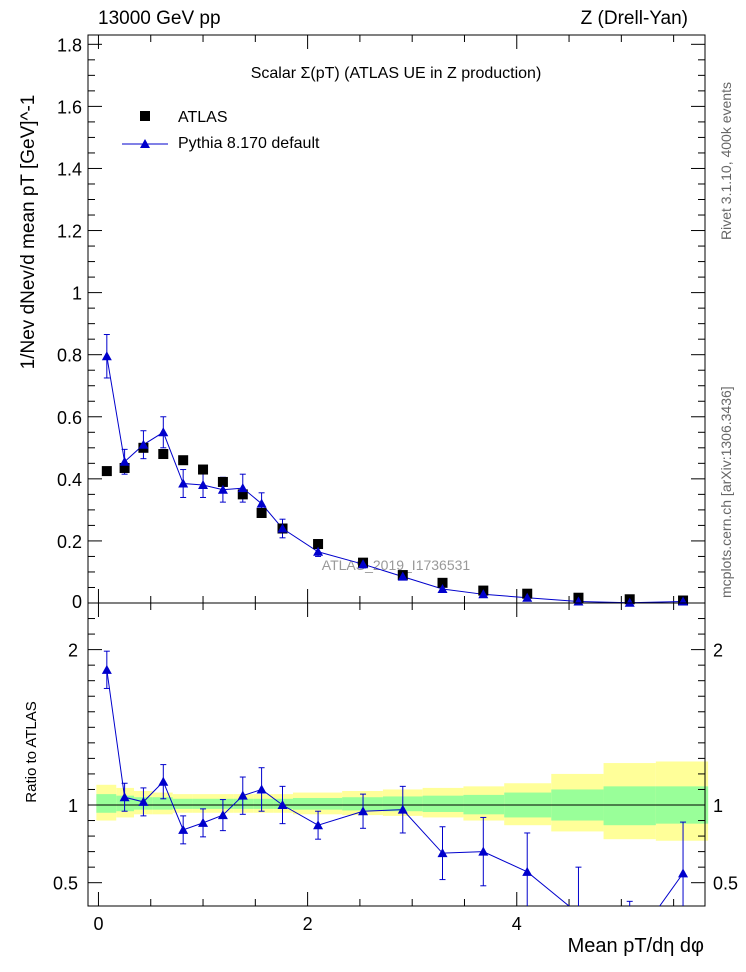 The width and height of the screenshot is (746, 972). I want to click on main-ytick-label: 0.4, so click(69, 480).